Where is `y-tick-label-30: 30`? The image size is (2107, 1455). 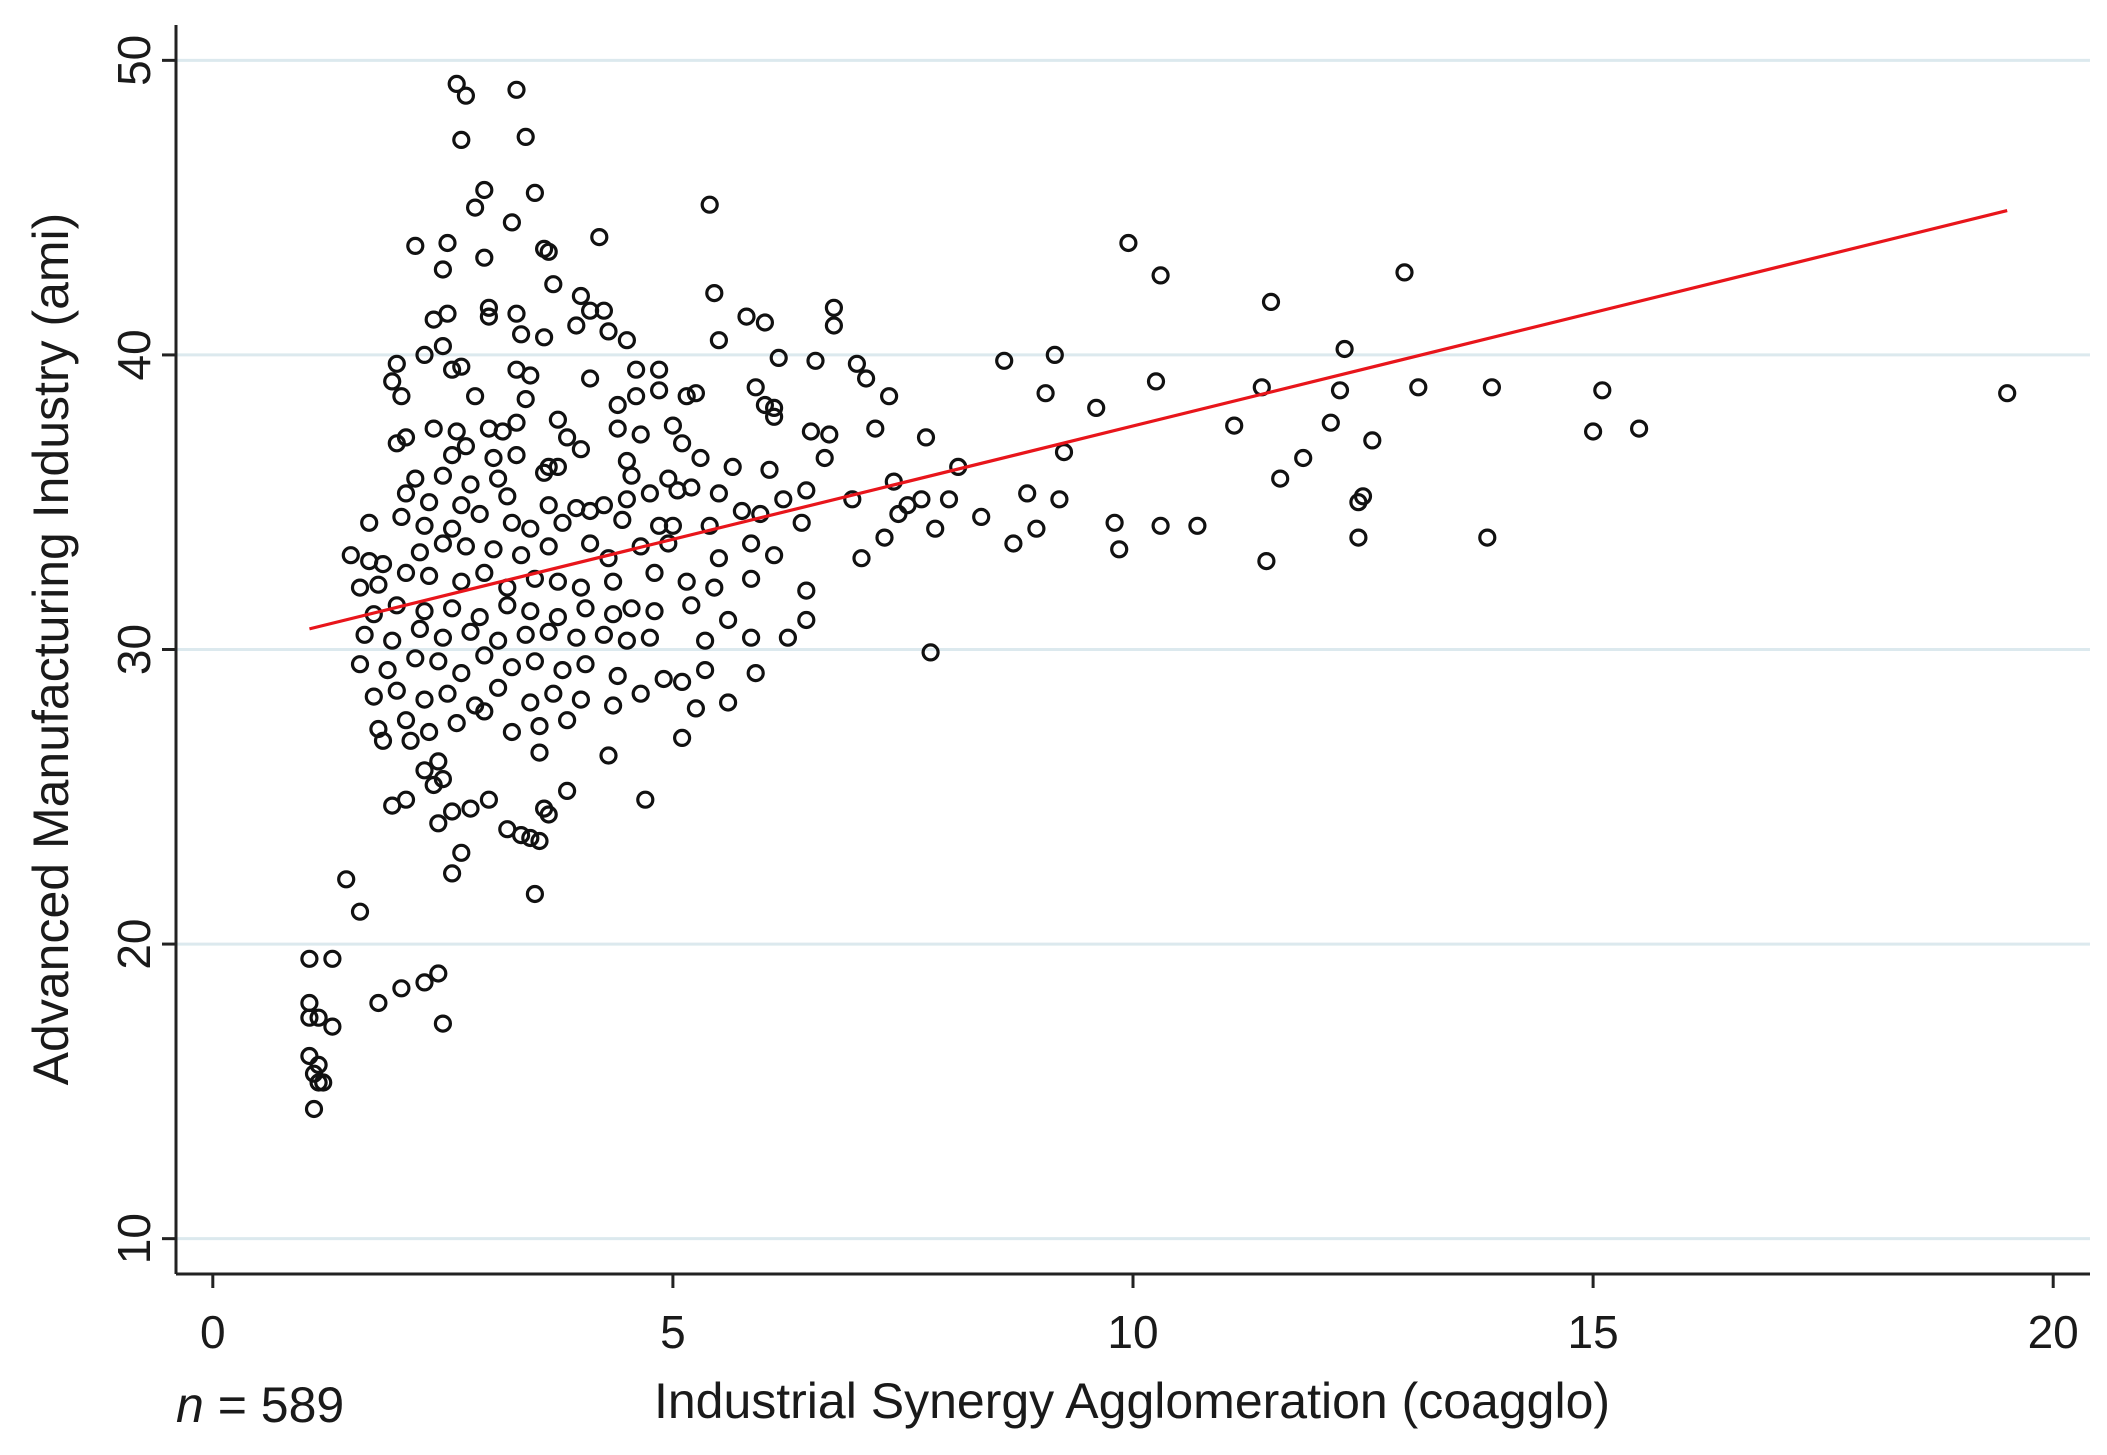
y-tick-label-30: 30 is located at coordinates (134, 649).